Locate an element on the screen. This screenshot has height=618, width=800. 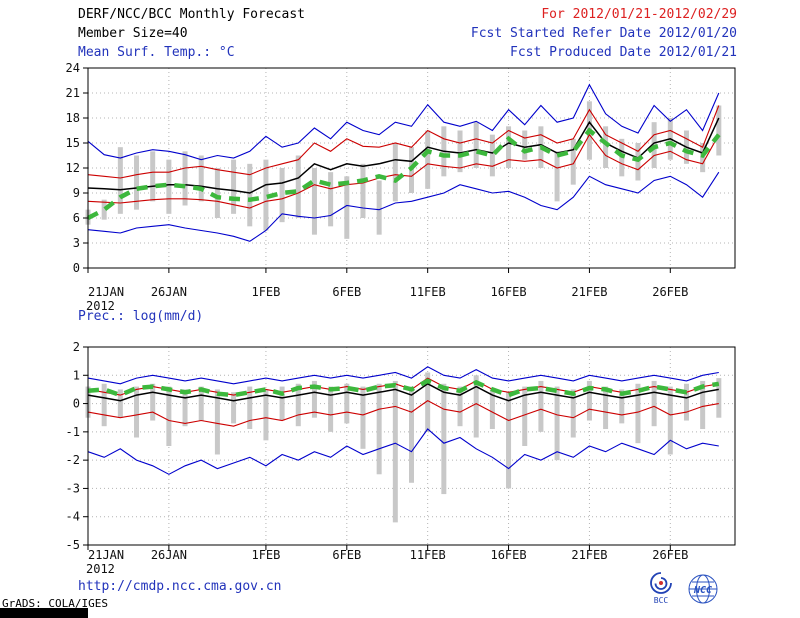
bottom-black-bar is located at coordinates (44, 613).